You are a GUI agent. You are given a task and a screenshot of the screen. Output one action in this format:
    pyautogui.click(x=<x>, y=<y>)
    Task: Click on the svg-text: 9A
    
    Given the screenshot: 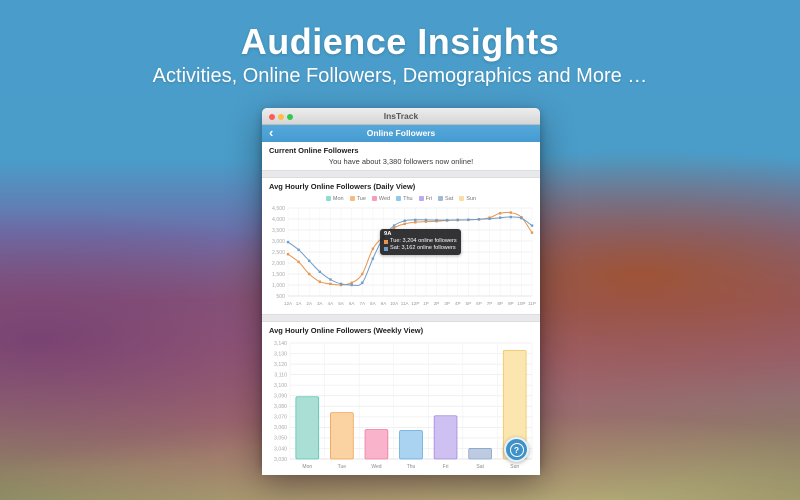 What is the action you would take?
    pyautogui.click(x=384, y=303)
    